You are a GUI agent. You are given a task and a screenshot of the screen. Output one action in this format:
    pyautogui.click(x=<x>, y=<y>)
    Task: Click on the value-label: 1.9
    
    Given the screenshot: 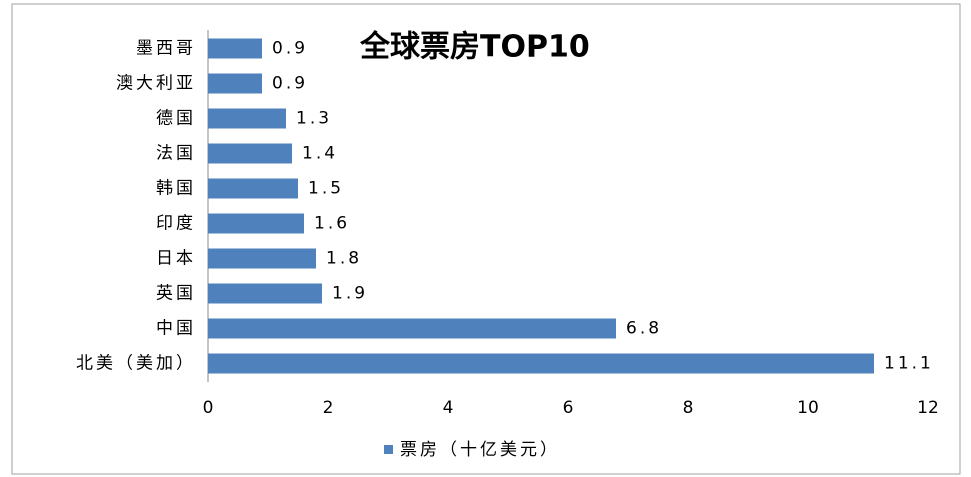 What is the action you would take?
    pyautogui.click(x=350, y=294)
    